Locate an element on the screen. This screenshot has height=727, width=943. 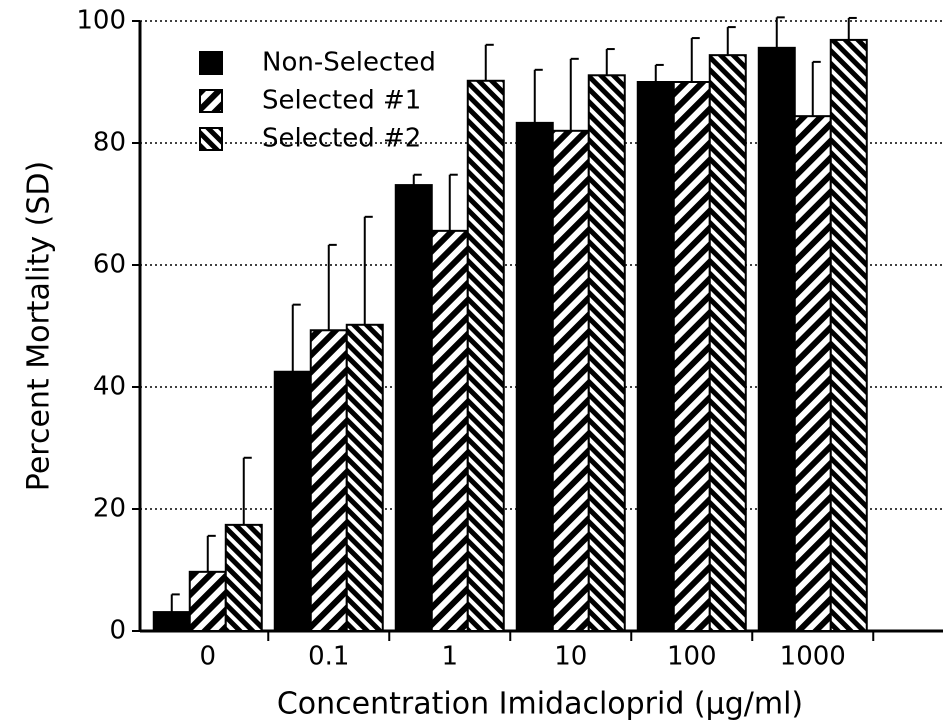
legend-label: Selected #2 is located at coordinates (341, 139).